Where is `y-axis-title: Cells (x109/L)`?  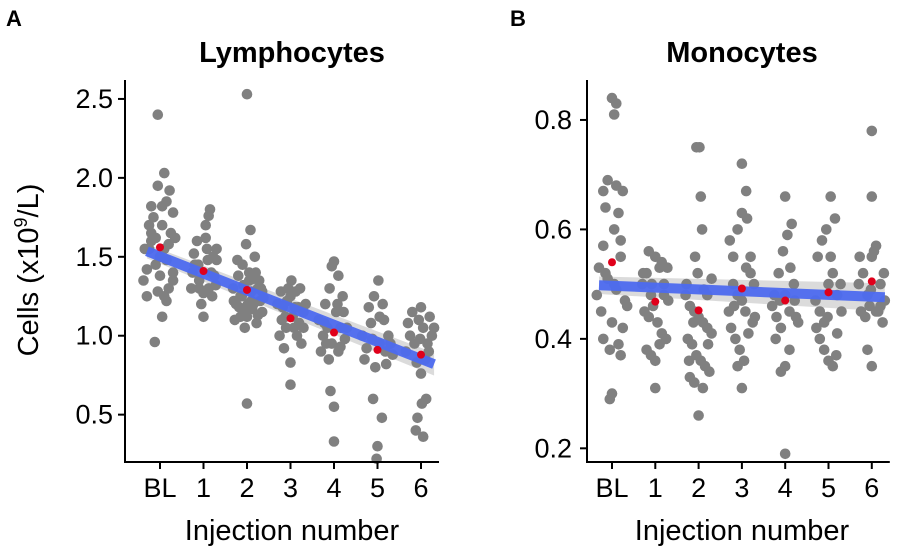 y-axis-title: Cells (x109/L) is located at coordinates (28, 270).